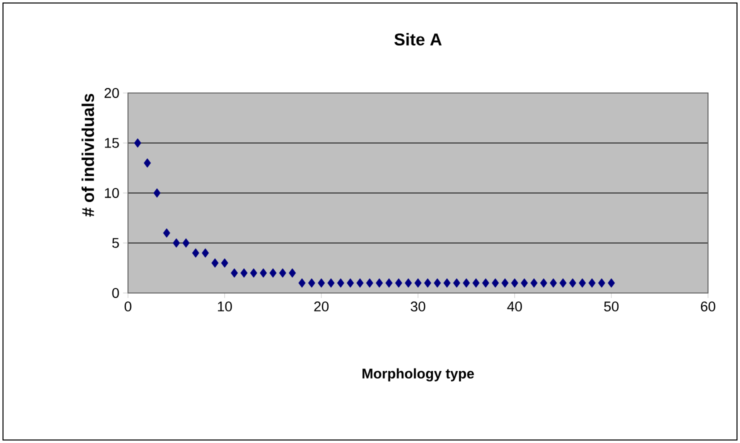 Image resolution: width=740 pixels, height=443 pixels. What do you see at coordinates (225, 307) in the screenshot?
I see `x-tick-label: 10` at bounding box center [225, 307].